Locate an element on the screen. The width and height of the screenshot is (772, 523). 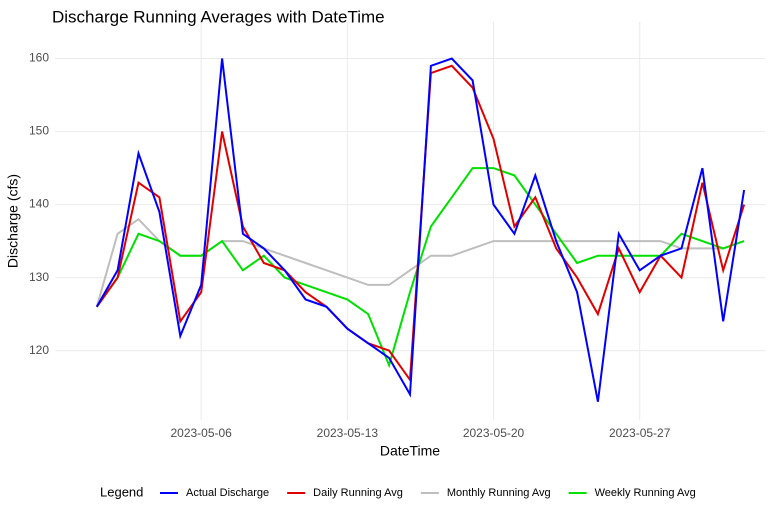
legend-label: Actual Discharge is located at coordinates (227, 493).